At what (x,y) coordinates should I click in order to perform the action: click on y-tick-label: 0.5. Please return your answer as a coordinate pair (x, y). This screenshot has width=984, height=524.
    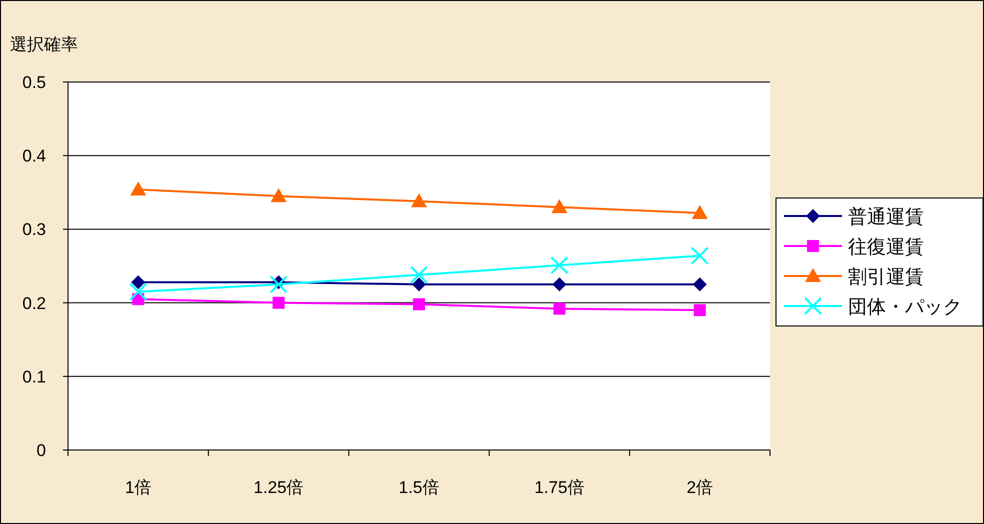
    Looking at the image, I should click on (34, 82).